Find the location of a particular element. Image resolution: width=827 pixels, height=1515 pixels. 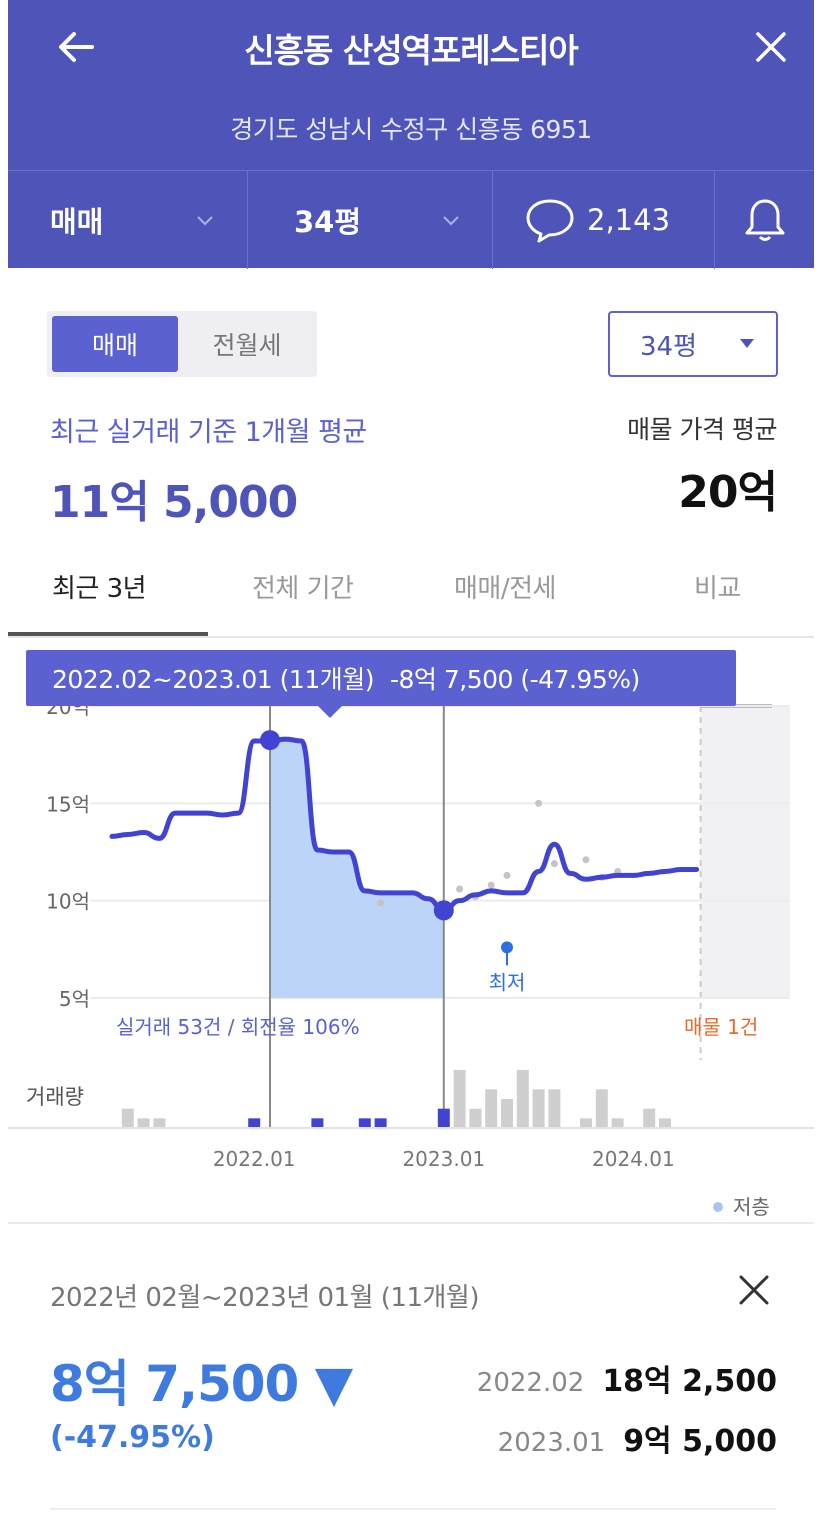

back-arrow-icon is located at coordinates (77, 47).